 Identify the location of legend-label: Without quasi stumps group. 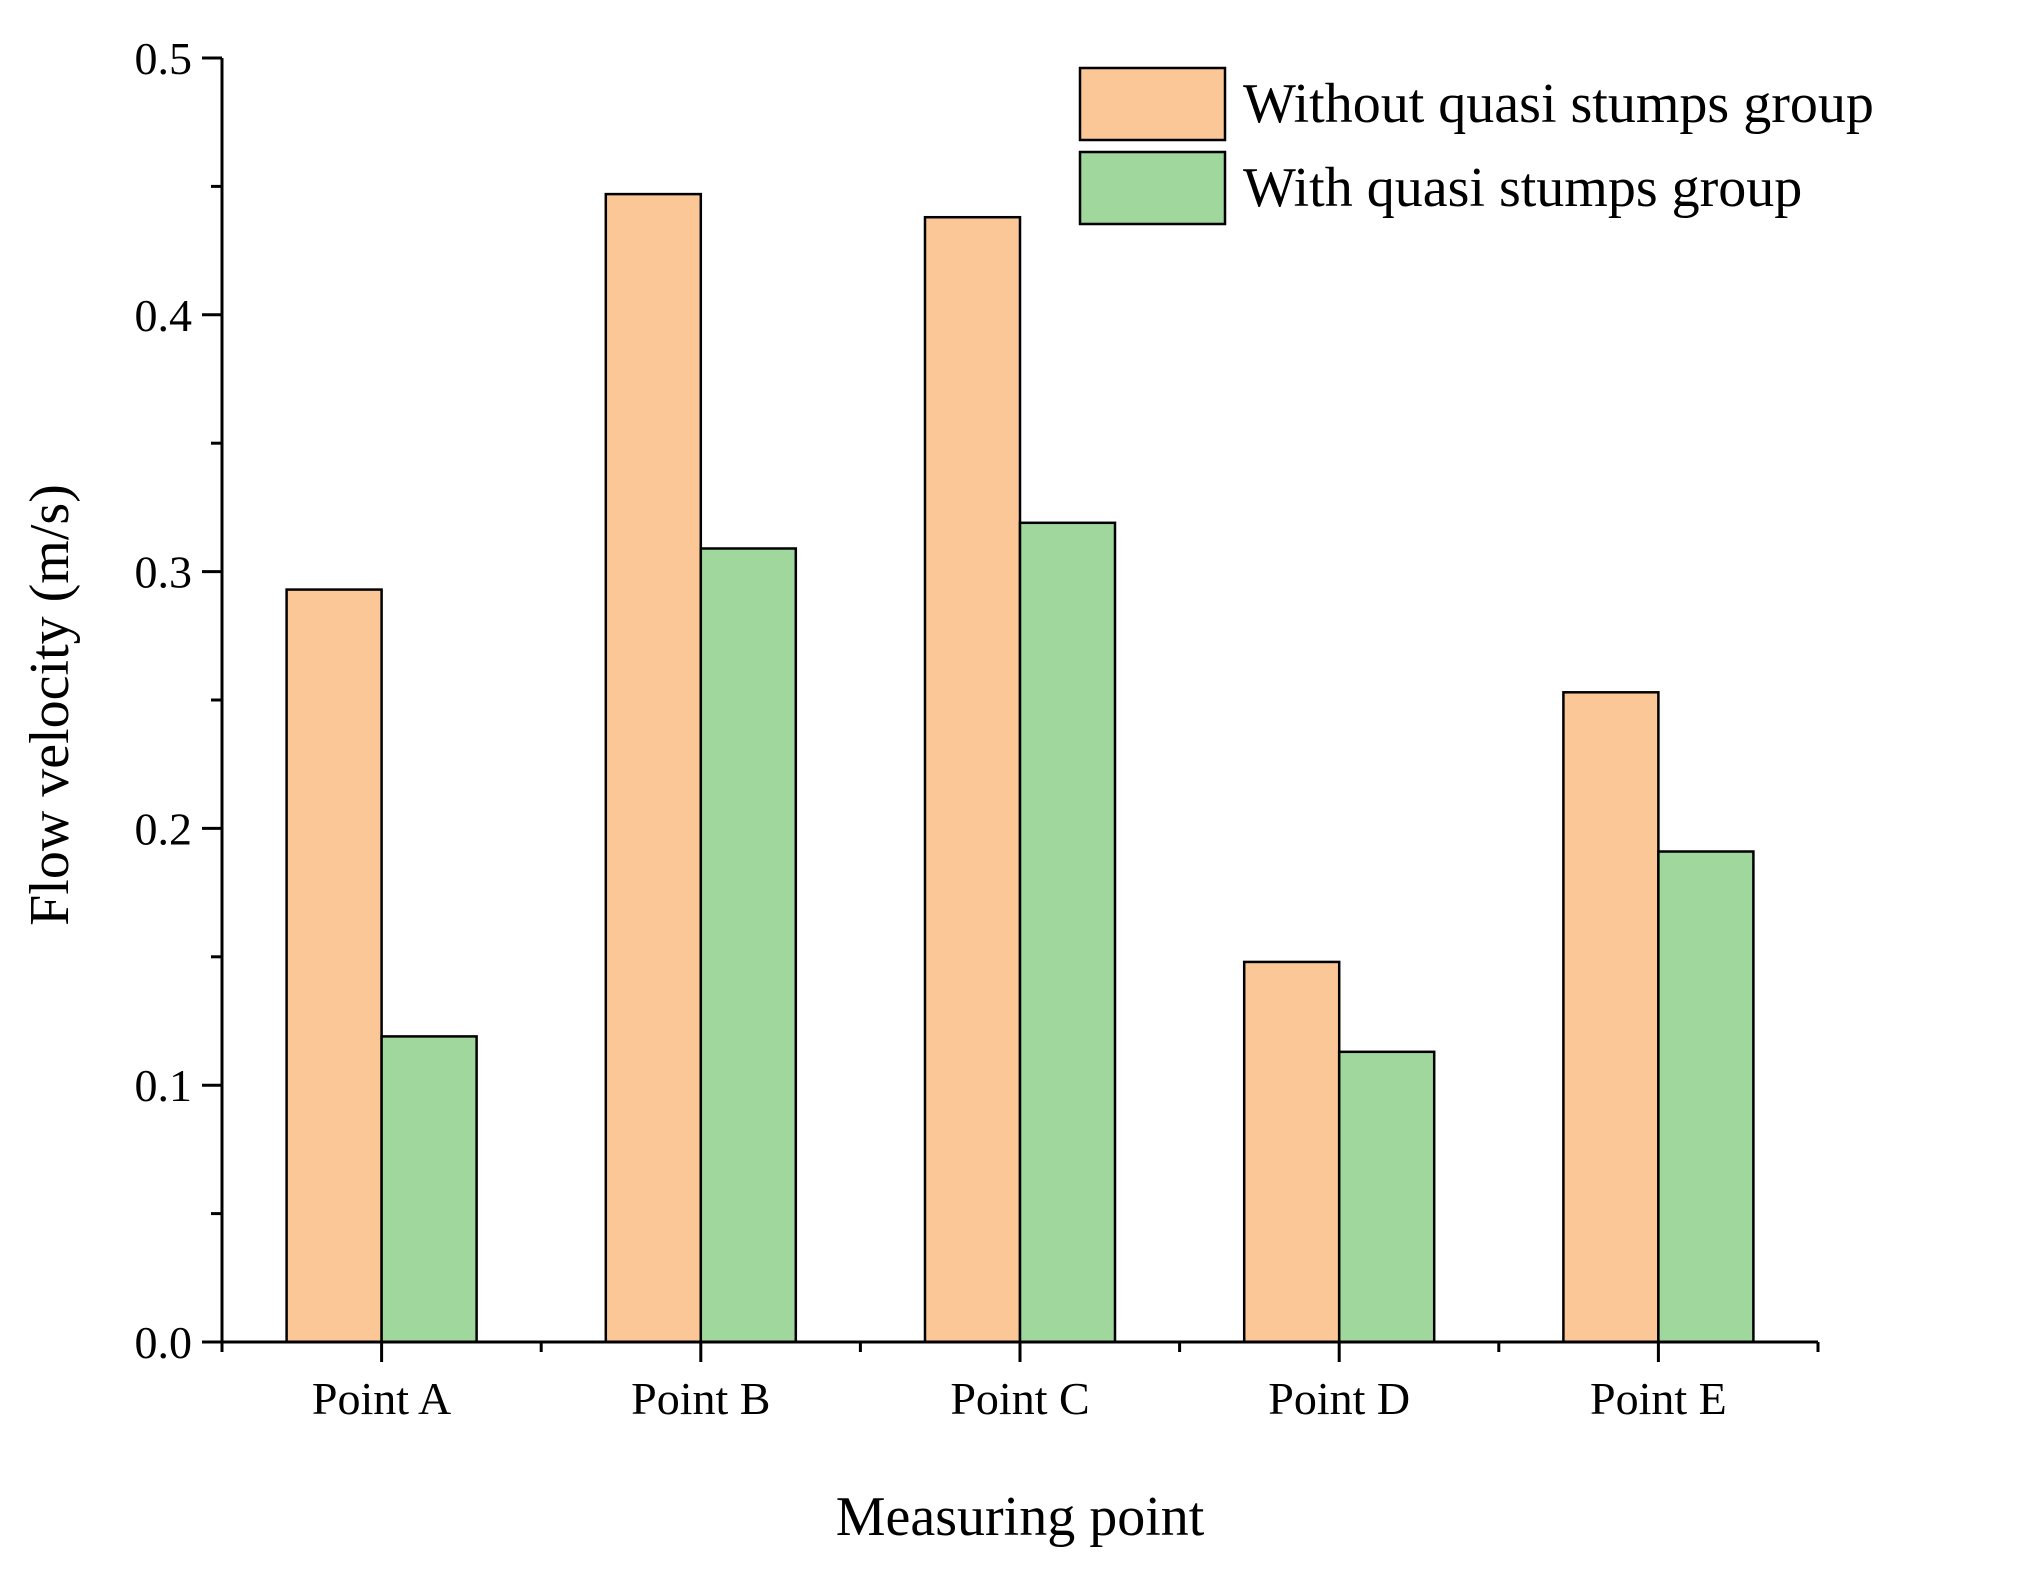
(1558, 104).